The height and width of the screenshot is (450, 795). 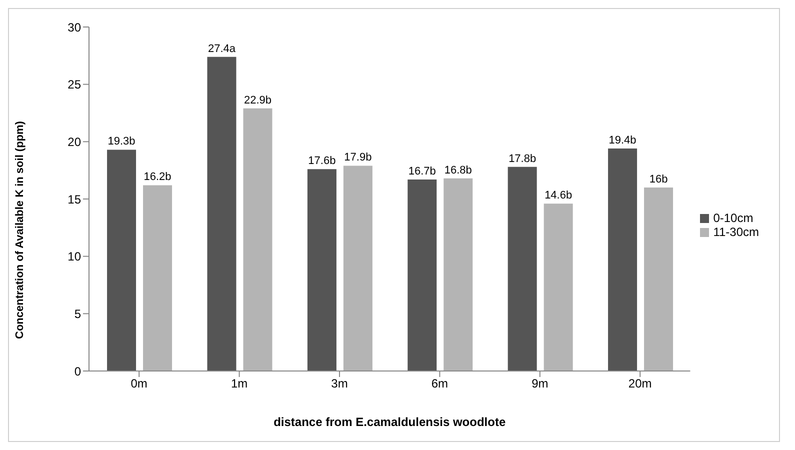 What do you see at coordinates (322, 161) in the screenshot?
I see `data-label: 17.6b` at bounding box center [322, 161].